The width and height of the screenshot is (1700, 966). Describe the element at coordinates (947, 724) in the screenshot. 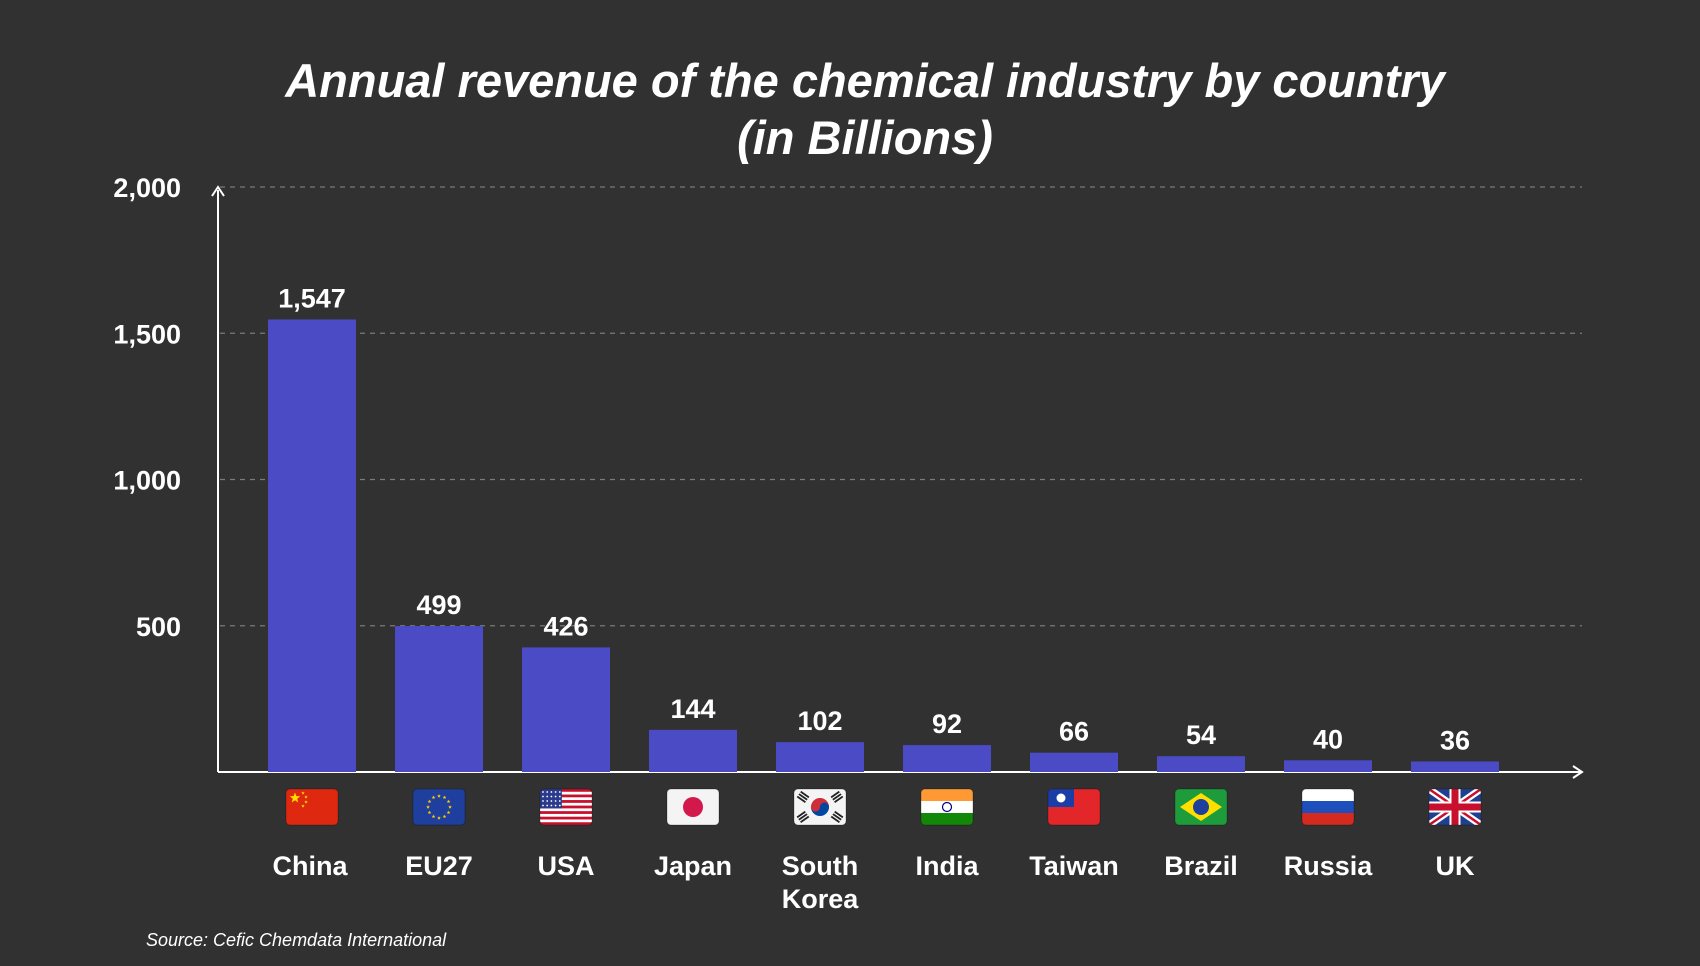

I see `data-label: 92` at that location.